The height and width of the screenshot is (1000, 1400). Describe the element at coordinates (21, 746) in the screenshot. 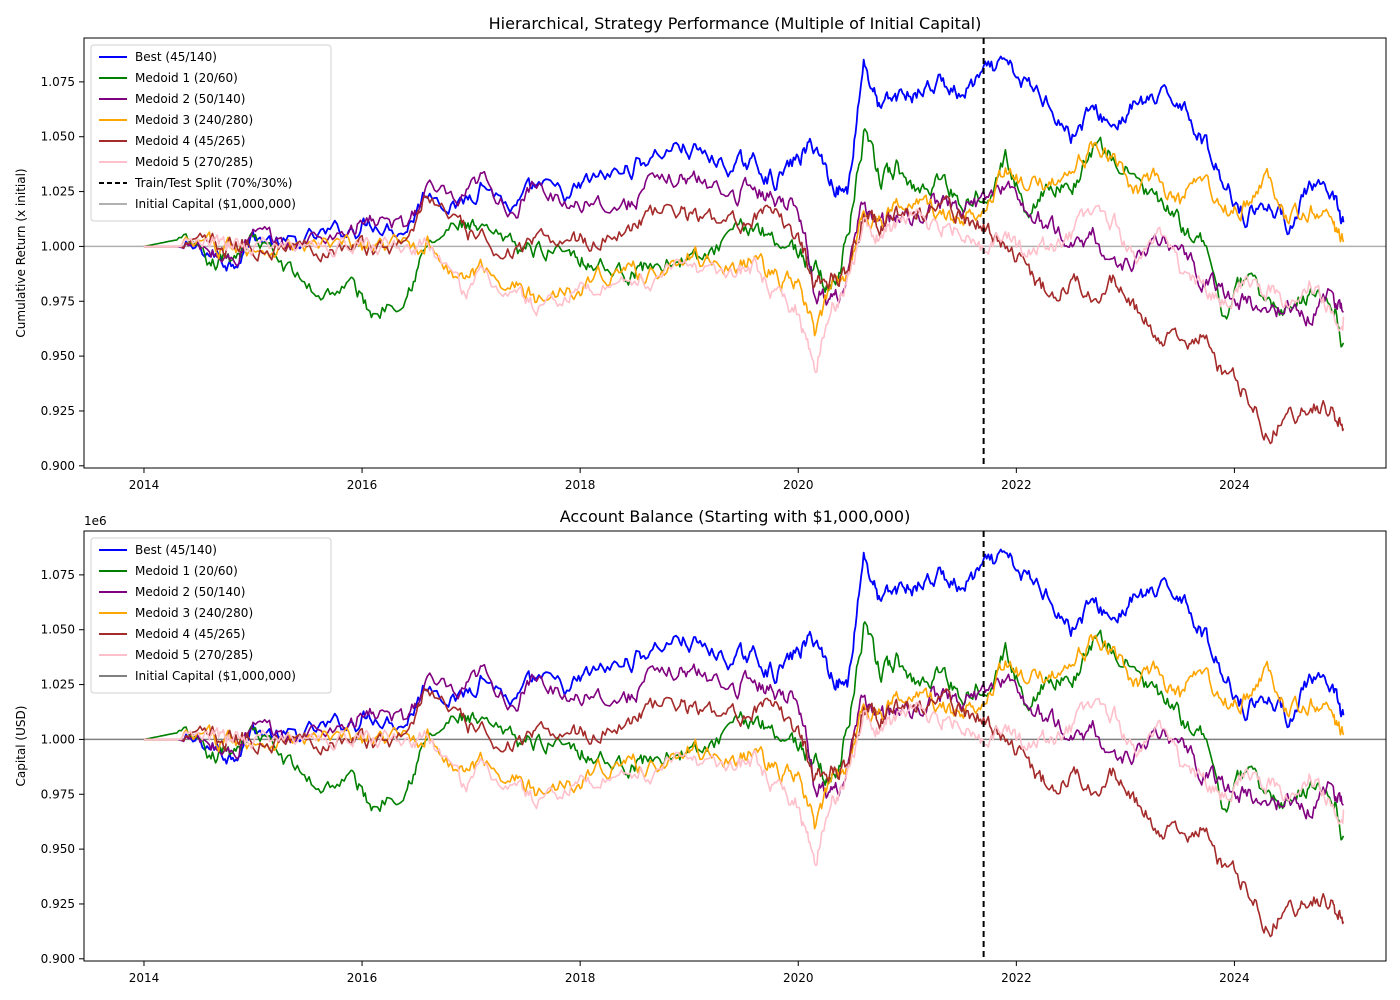

I see `y-axis-label: Capital (USD)` at that location.